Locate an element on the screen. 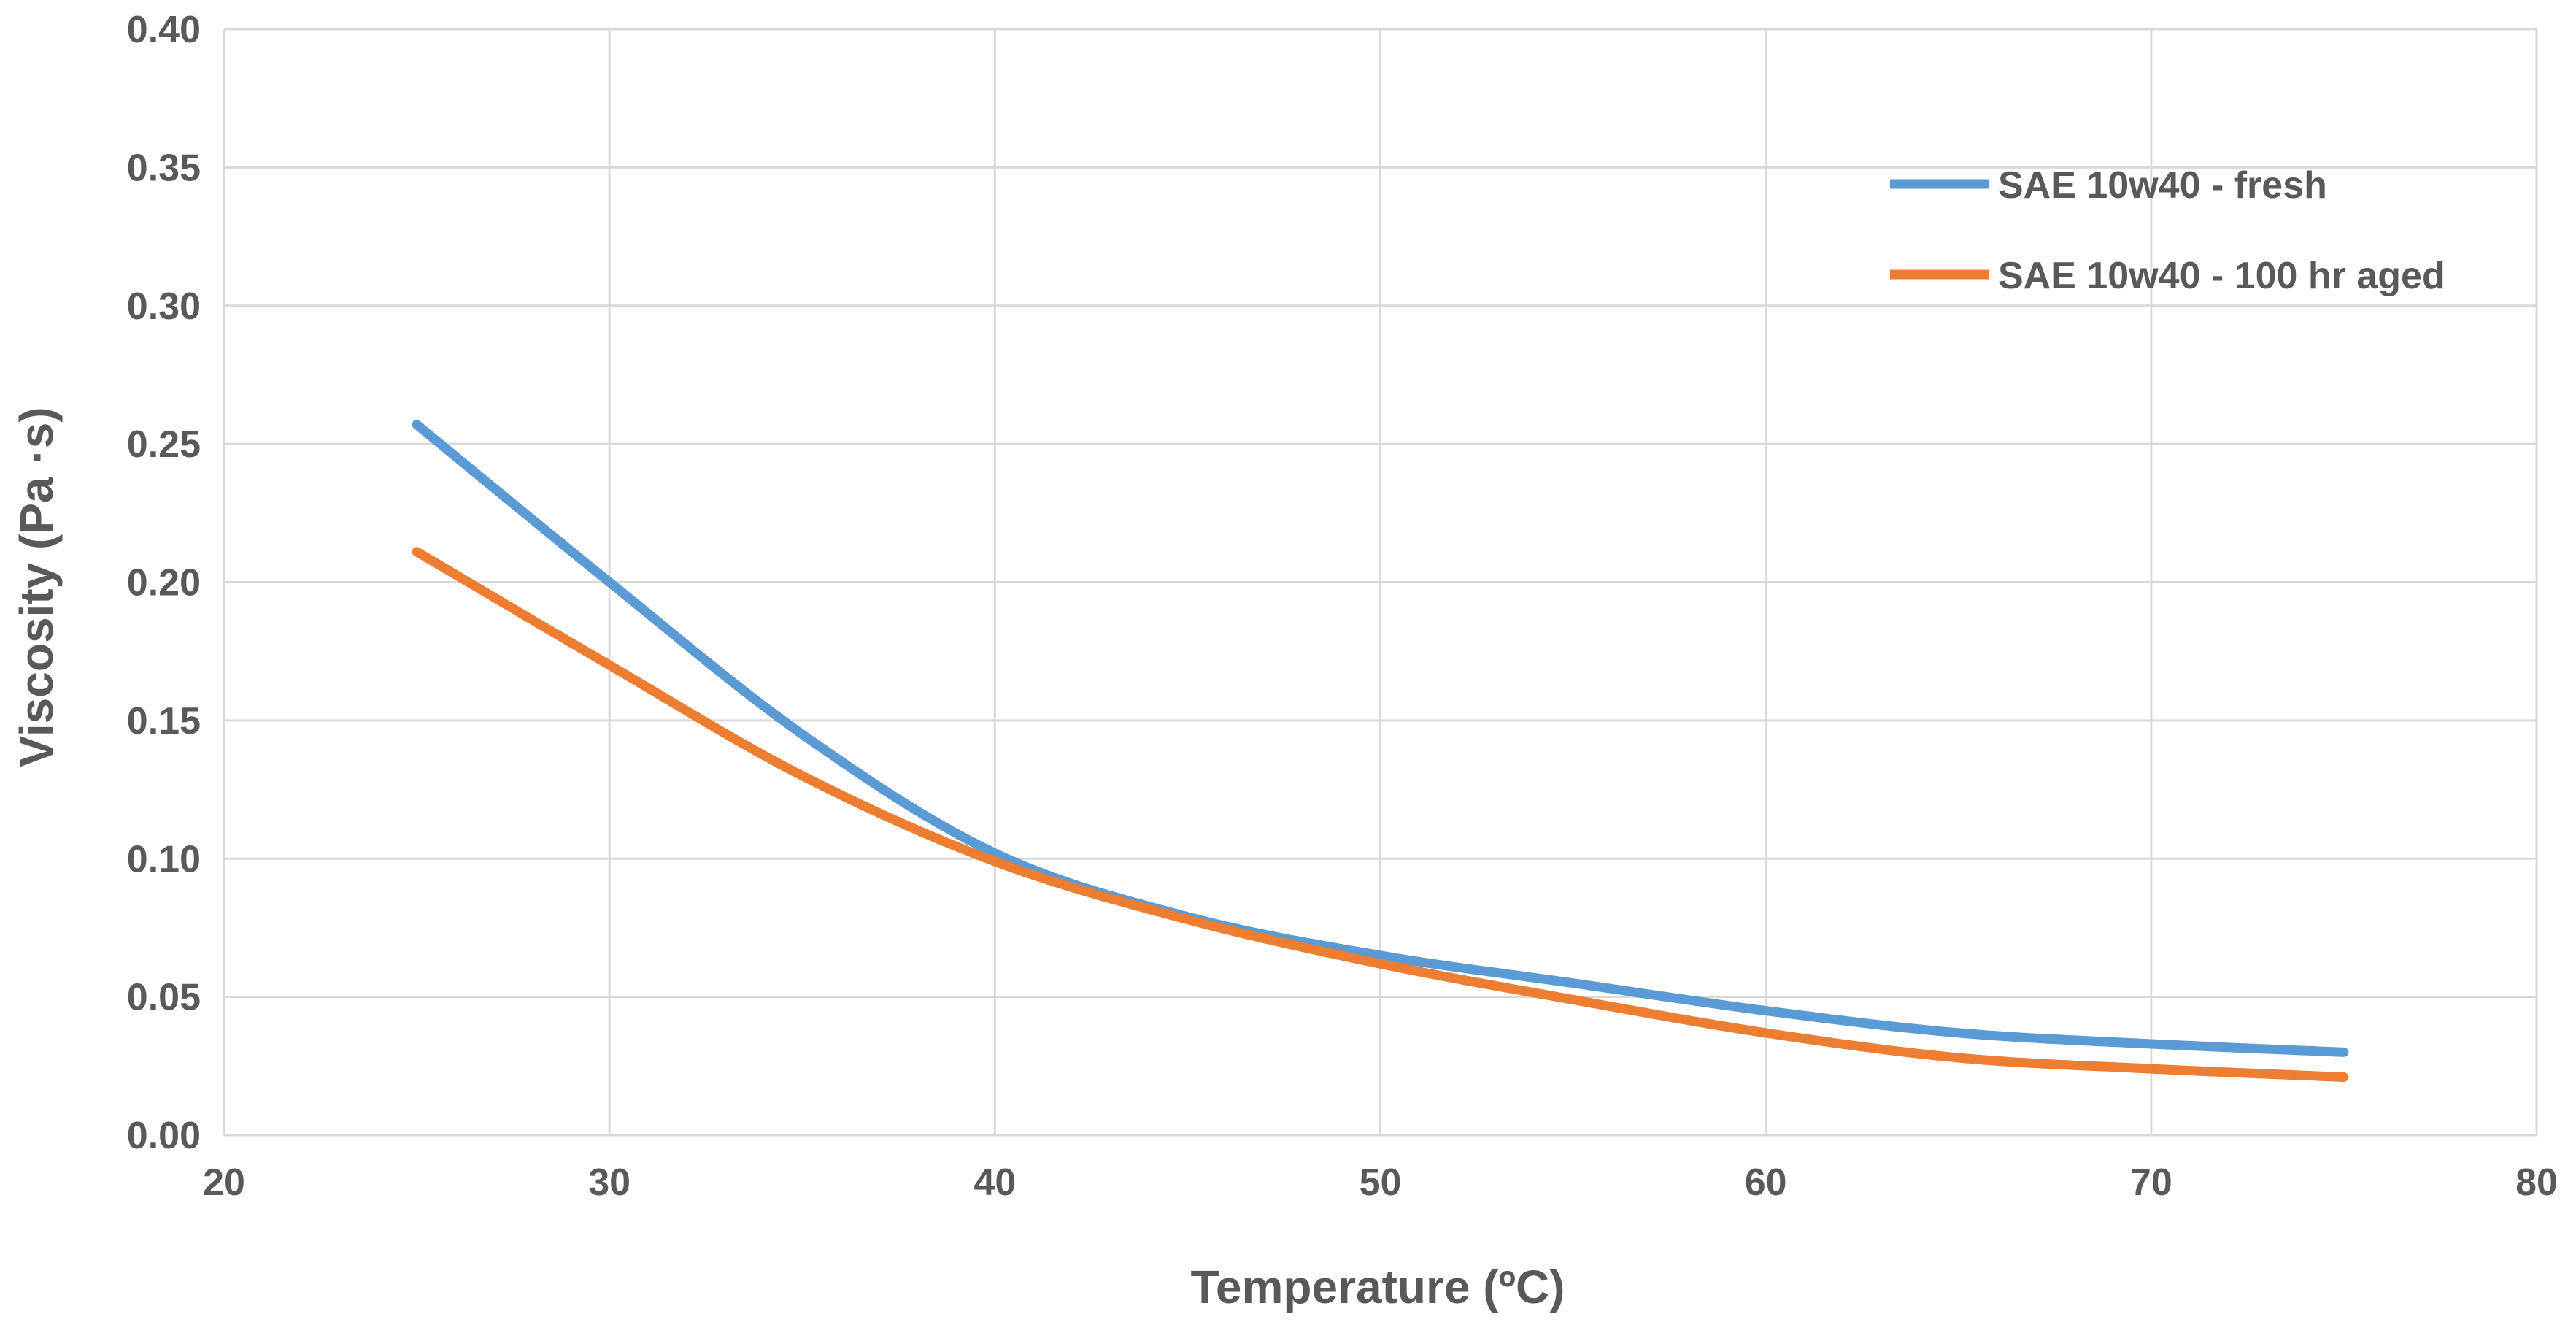 This screenshot has height=1333, width=2576. y-tick-label: 0.40 is located at coordinates (164, 30).